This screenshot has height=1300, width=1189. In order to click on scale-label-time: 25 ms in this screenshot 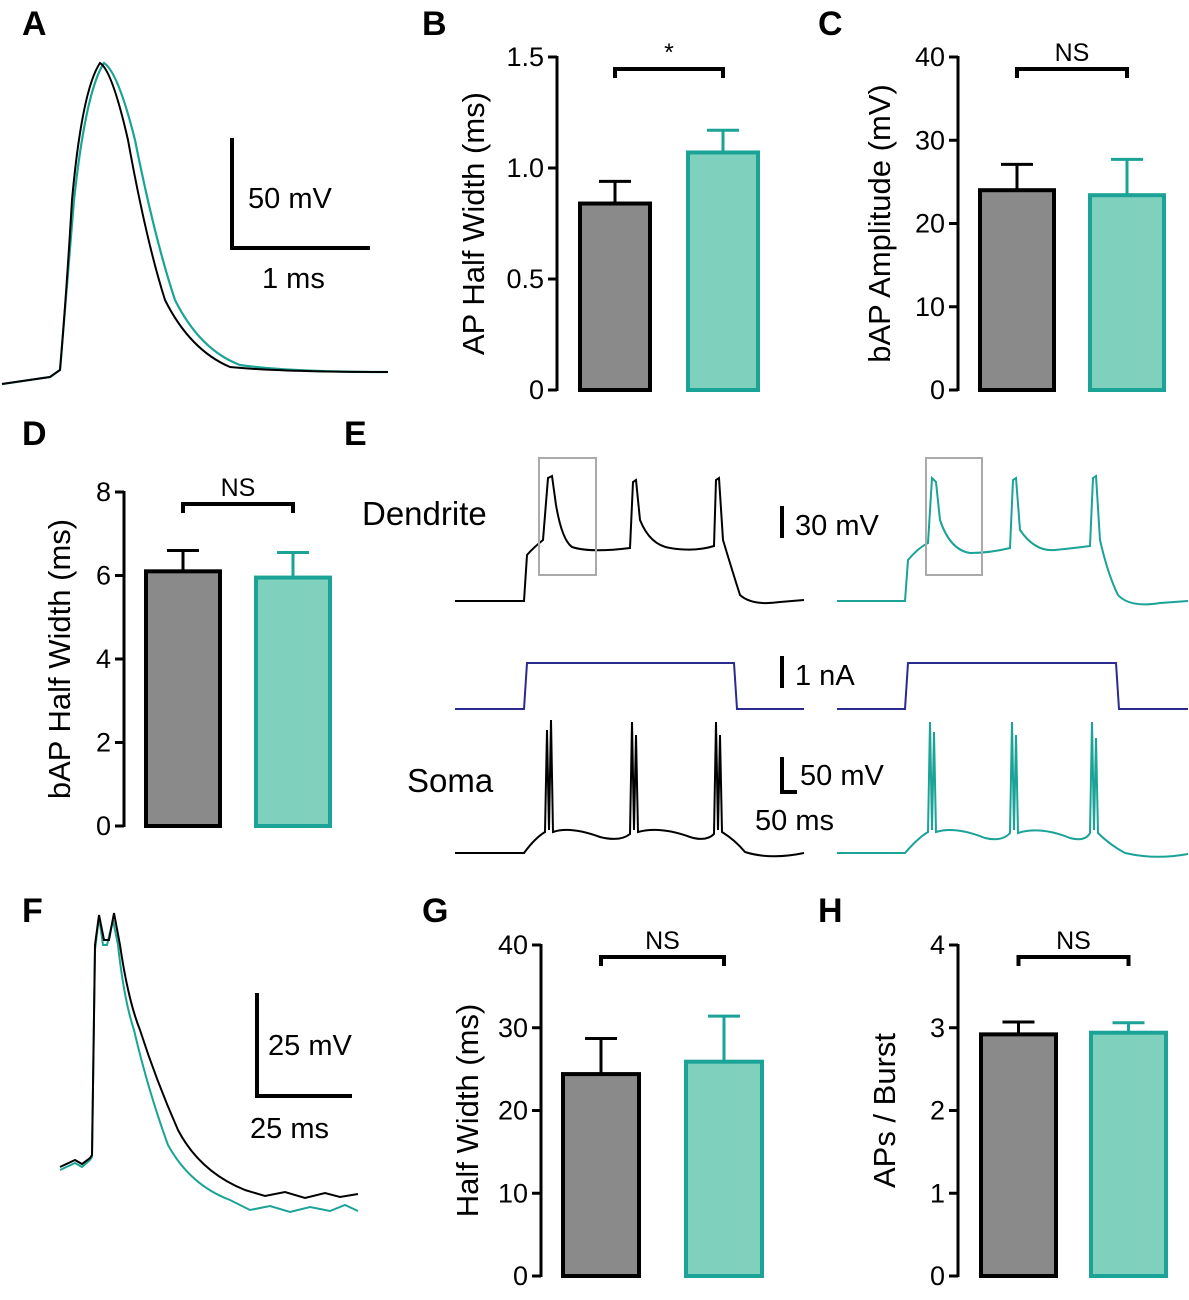, I will do `click(289, 1129)`.